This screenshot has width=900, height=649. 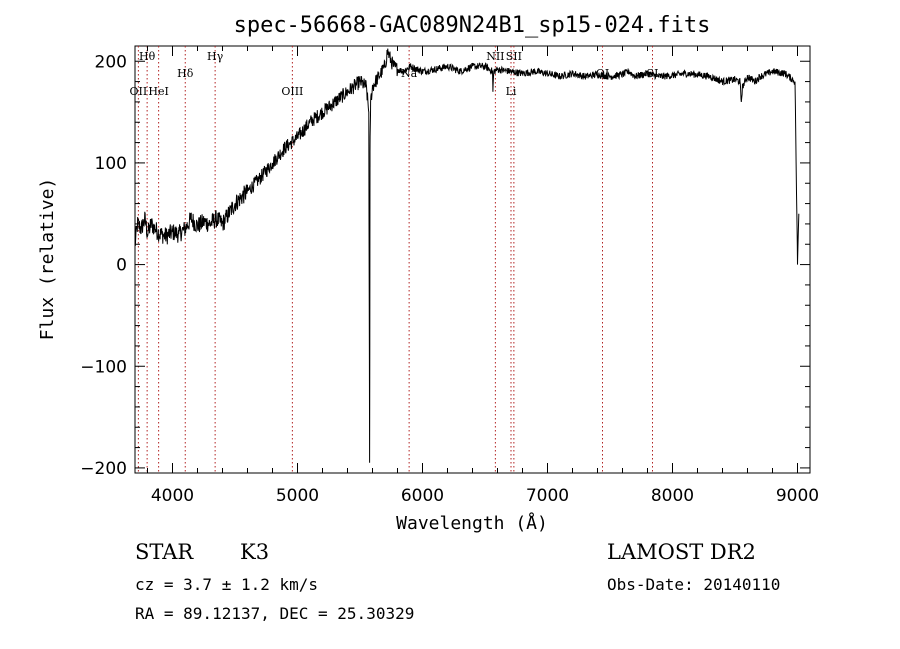 I want to click on line-label-8: Li, so click(x=511, y=91).